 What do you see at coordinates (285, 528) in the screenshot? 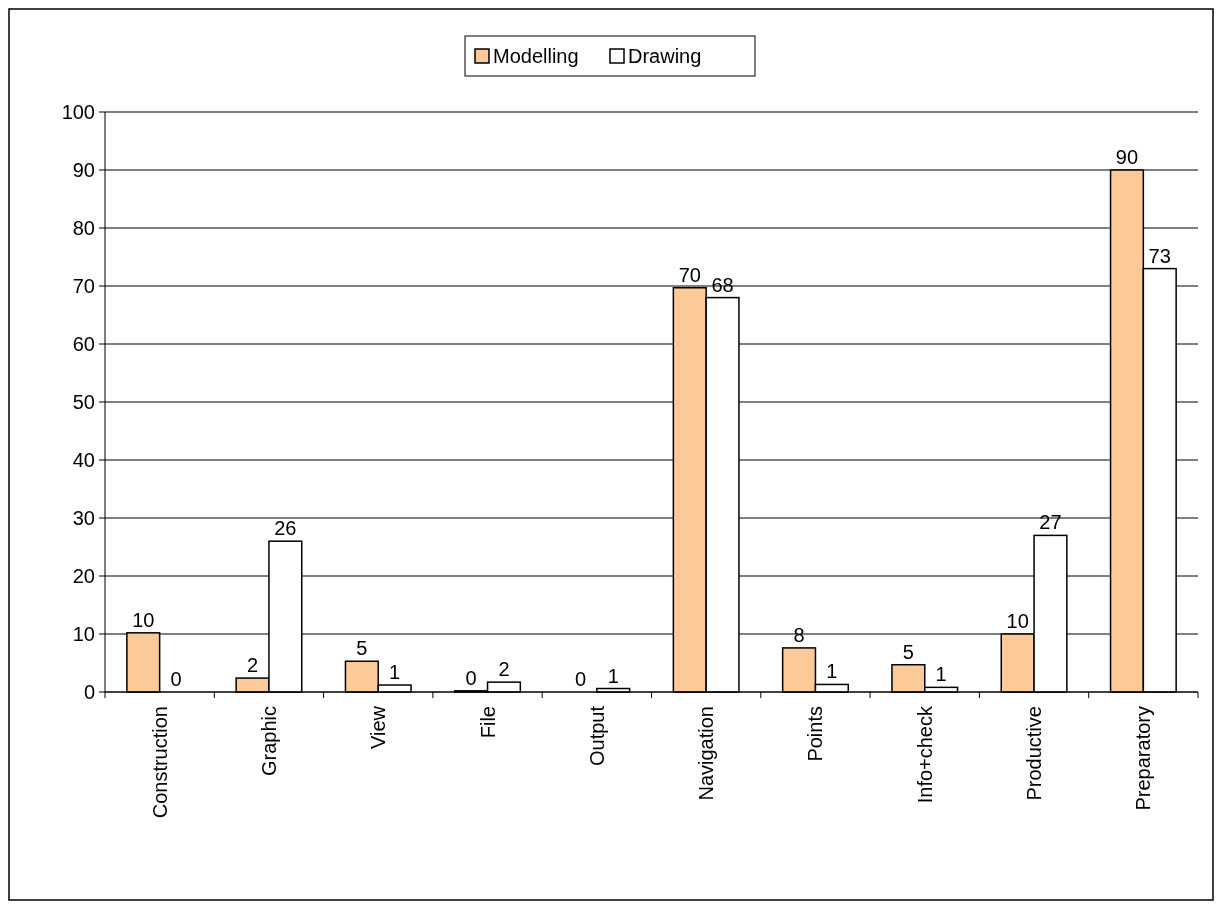
I see `data-label: 26` at bounding box center [285, 528].